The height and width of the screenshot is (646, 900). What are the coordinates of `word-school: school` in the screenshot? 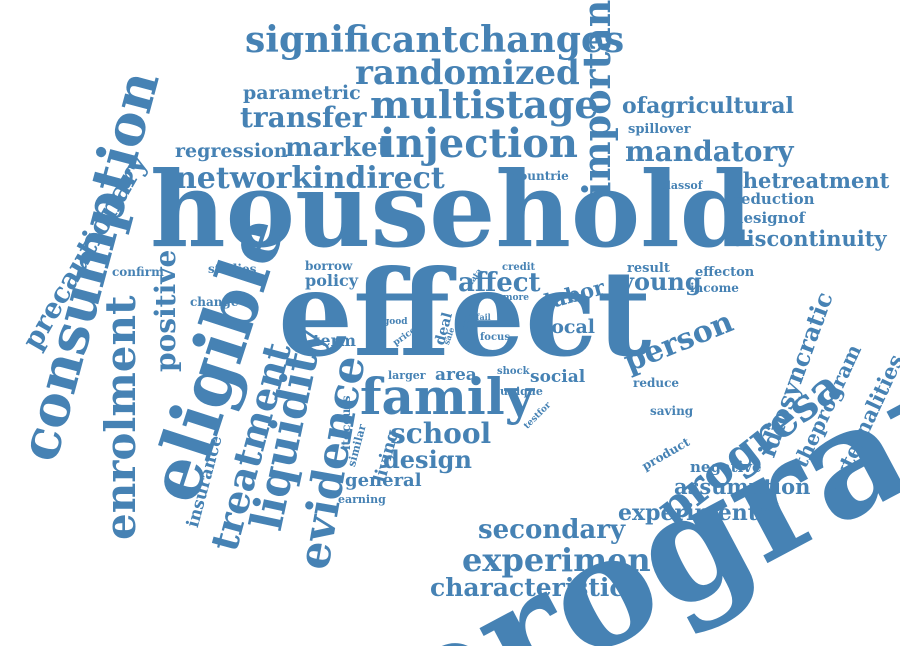 It's located at (441, 433).